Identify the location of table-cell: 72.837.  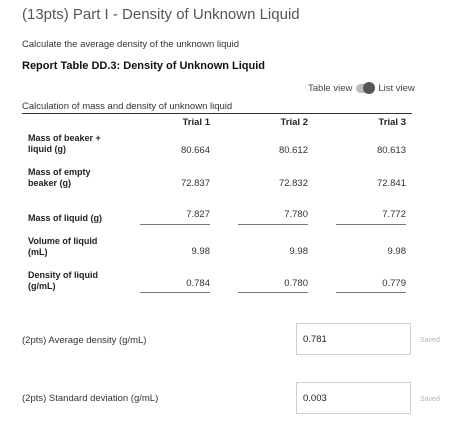
(195, 183).